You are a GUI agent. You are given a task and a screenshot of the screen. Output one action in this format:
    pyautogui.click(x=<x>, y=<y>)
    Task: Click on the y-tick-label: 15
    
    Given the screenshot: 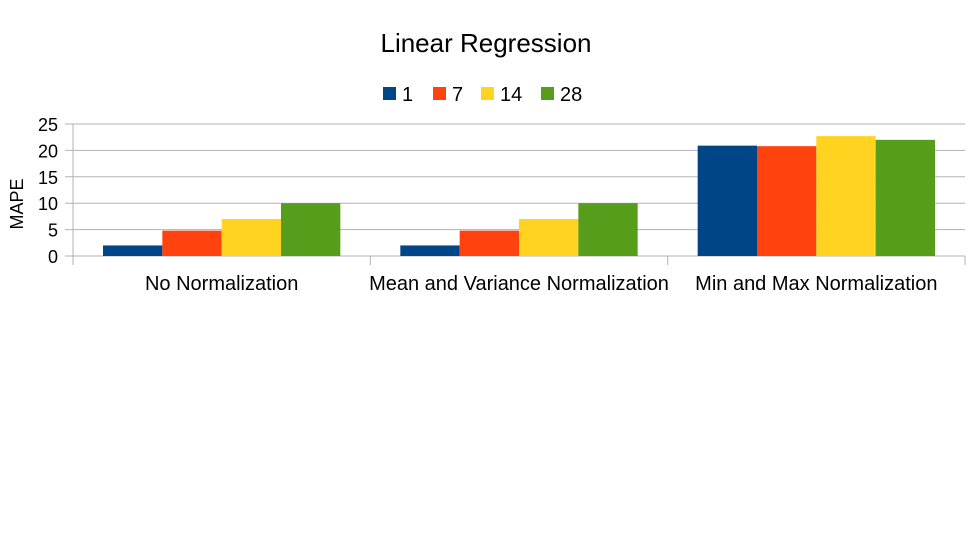 What is the action you would take?
    pyautogui.click(x=48, y=178)
    